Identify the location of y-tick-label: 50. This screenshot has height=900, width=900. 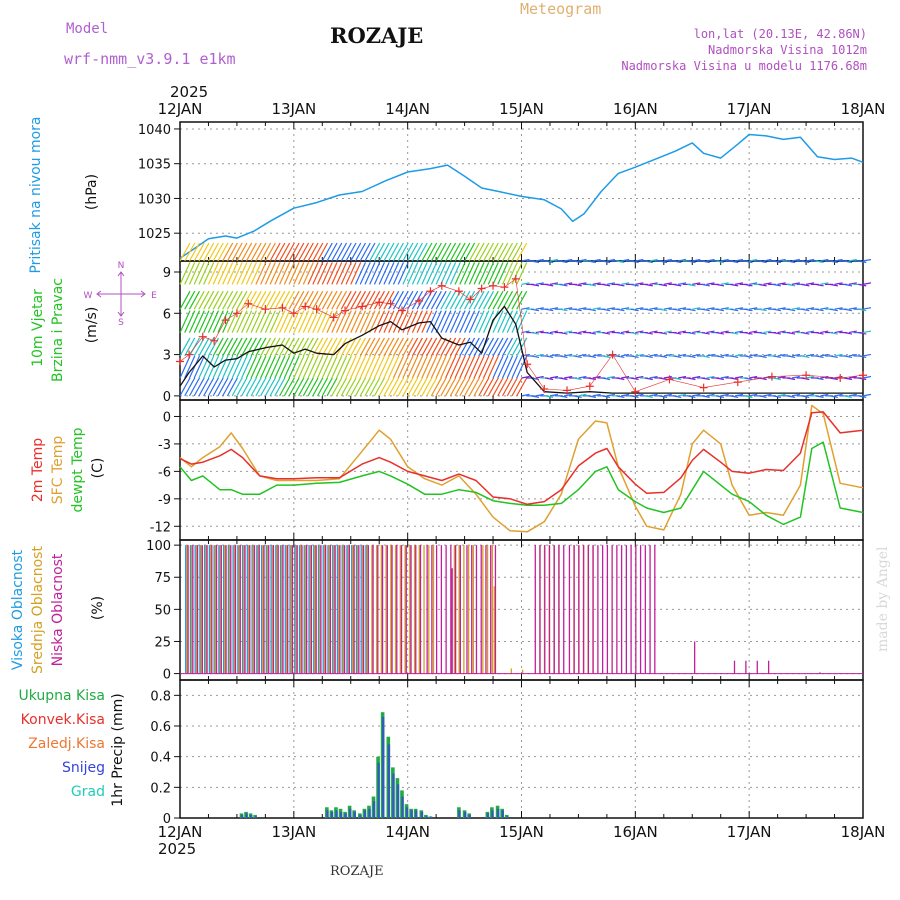
(162, 610).